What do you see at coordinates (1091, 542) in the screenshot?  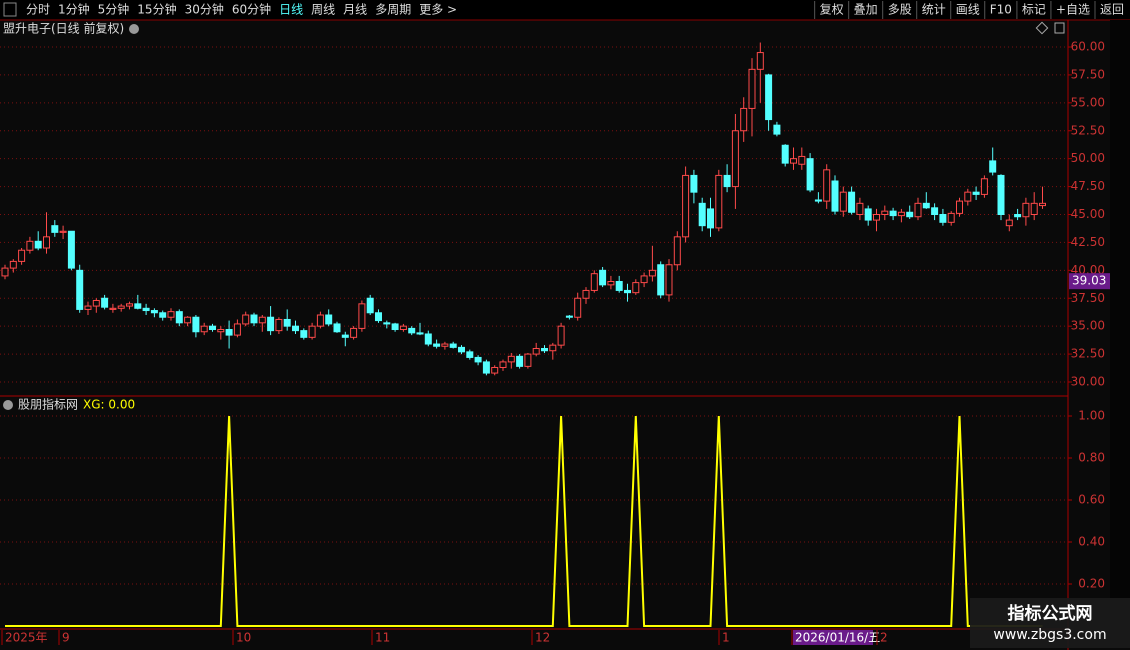 I see `y-tick-label: 0.40` at bounding box center [1091, 542].